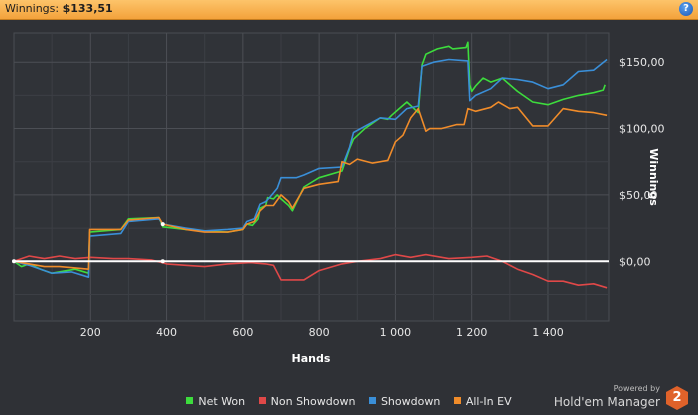 Image resolution: width=698 pixels, height=415 pixels. I want to click on brand-badge: Powered by Hold'em Manager 2, so click(618, 398).